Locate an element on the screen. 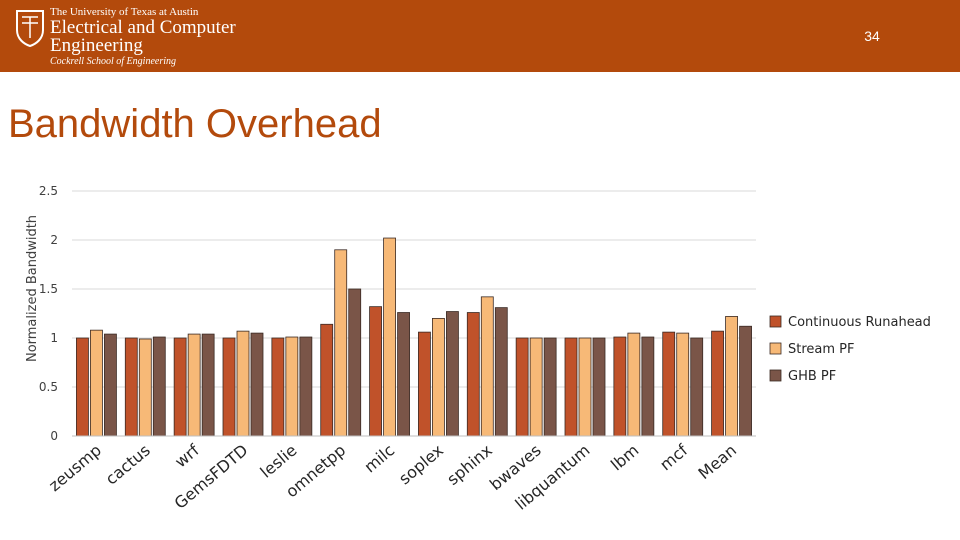  category-label: leslie is located at coordinates (279, 461).